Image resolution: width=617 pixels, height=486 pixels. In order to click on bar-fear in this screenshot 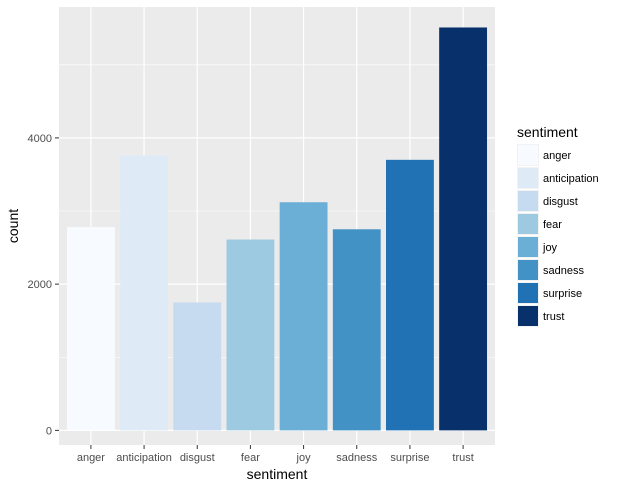, I will do `click(250, 335)`.